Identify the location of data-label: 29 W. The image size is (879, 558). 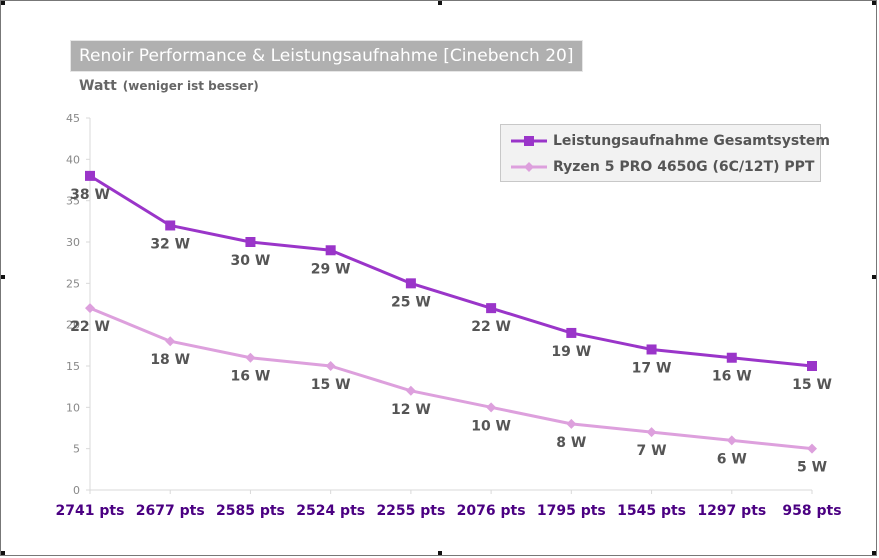
(331, 269).